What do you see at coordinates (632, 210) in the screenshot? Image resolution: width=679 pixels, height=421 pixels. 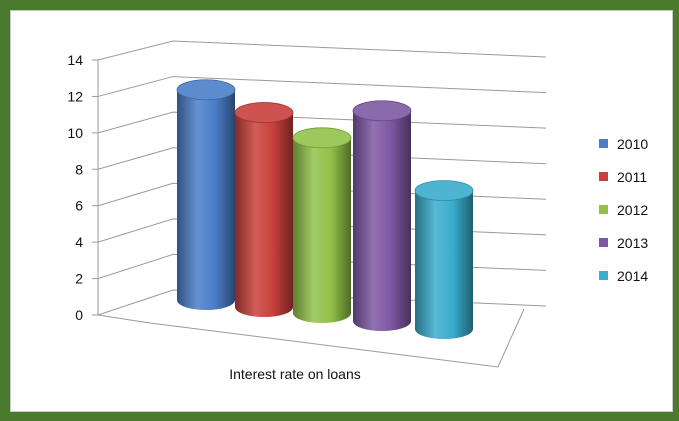 I see `legend-label-2012: 2012` at bounding box center [632, 210].